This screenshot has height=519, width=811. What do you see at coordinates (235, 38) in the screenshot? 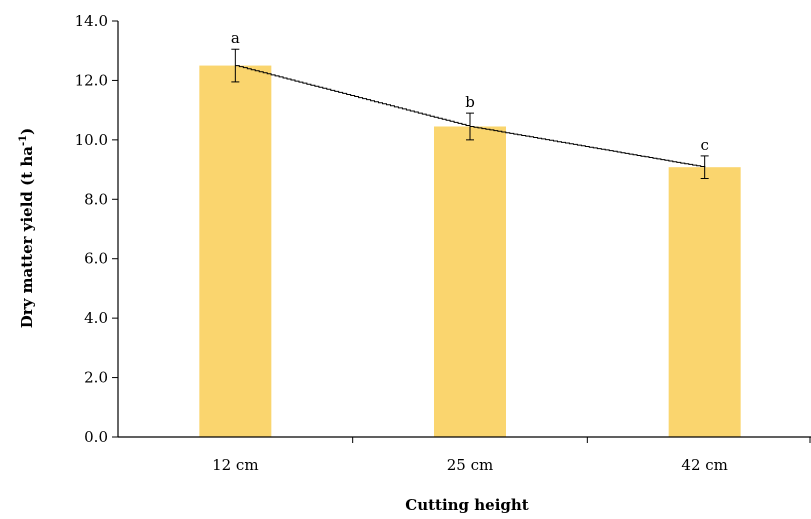
I see `significance-letter-1: a` at bounding box center [235, 38].